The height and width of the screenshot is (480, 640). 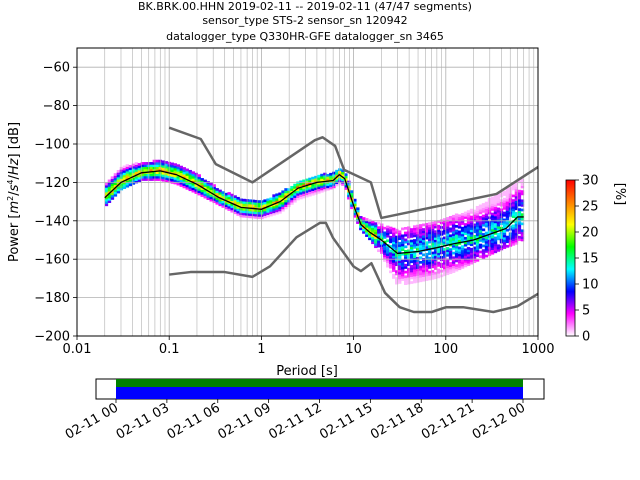 I want to click on chart-title-line-2: sensor_type STS-2 sensor_sn 120942, so click(x=304, y=20).